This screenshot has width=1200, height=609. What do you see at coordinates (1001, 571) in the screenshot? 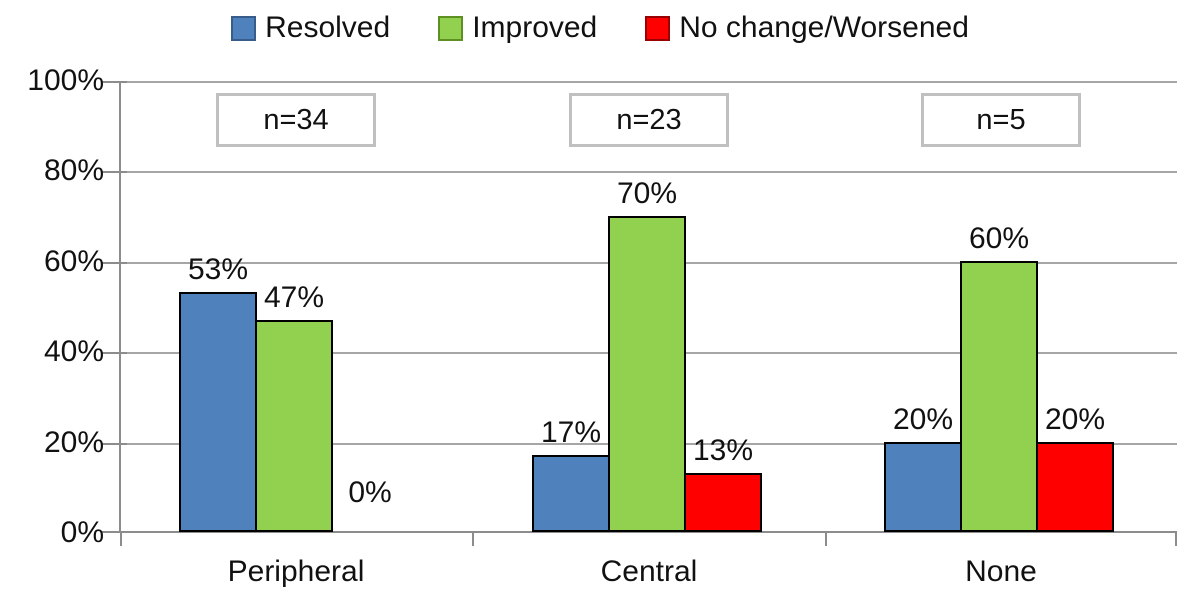
I see `x-category-label-none: None` at bounding box center [1001, 571].